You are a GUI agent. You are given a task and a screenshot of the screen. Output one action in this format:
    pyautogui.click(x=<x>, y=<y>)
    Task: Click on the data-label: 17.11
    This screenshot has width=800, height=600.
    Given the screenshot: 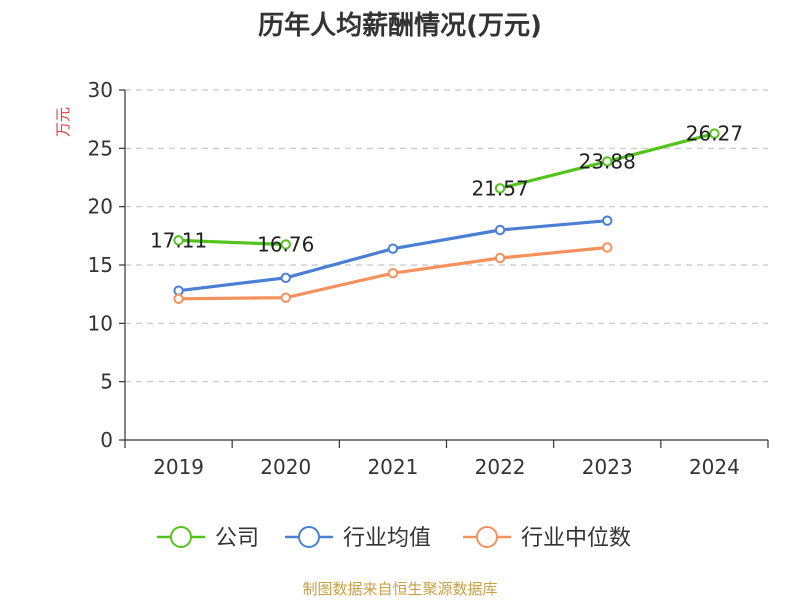 What is the action you would take?
    pyautogui.click(x=178, y=240)
    